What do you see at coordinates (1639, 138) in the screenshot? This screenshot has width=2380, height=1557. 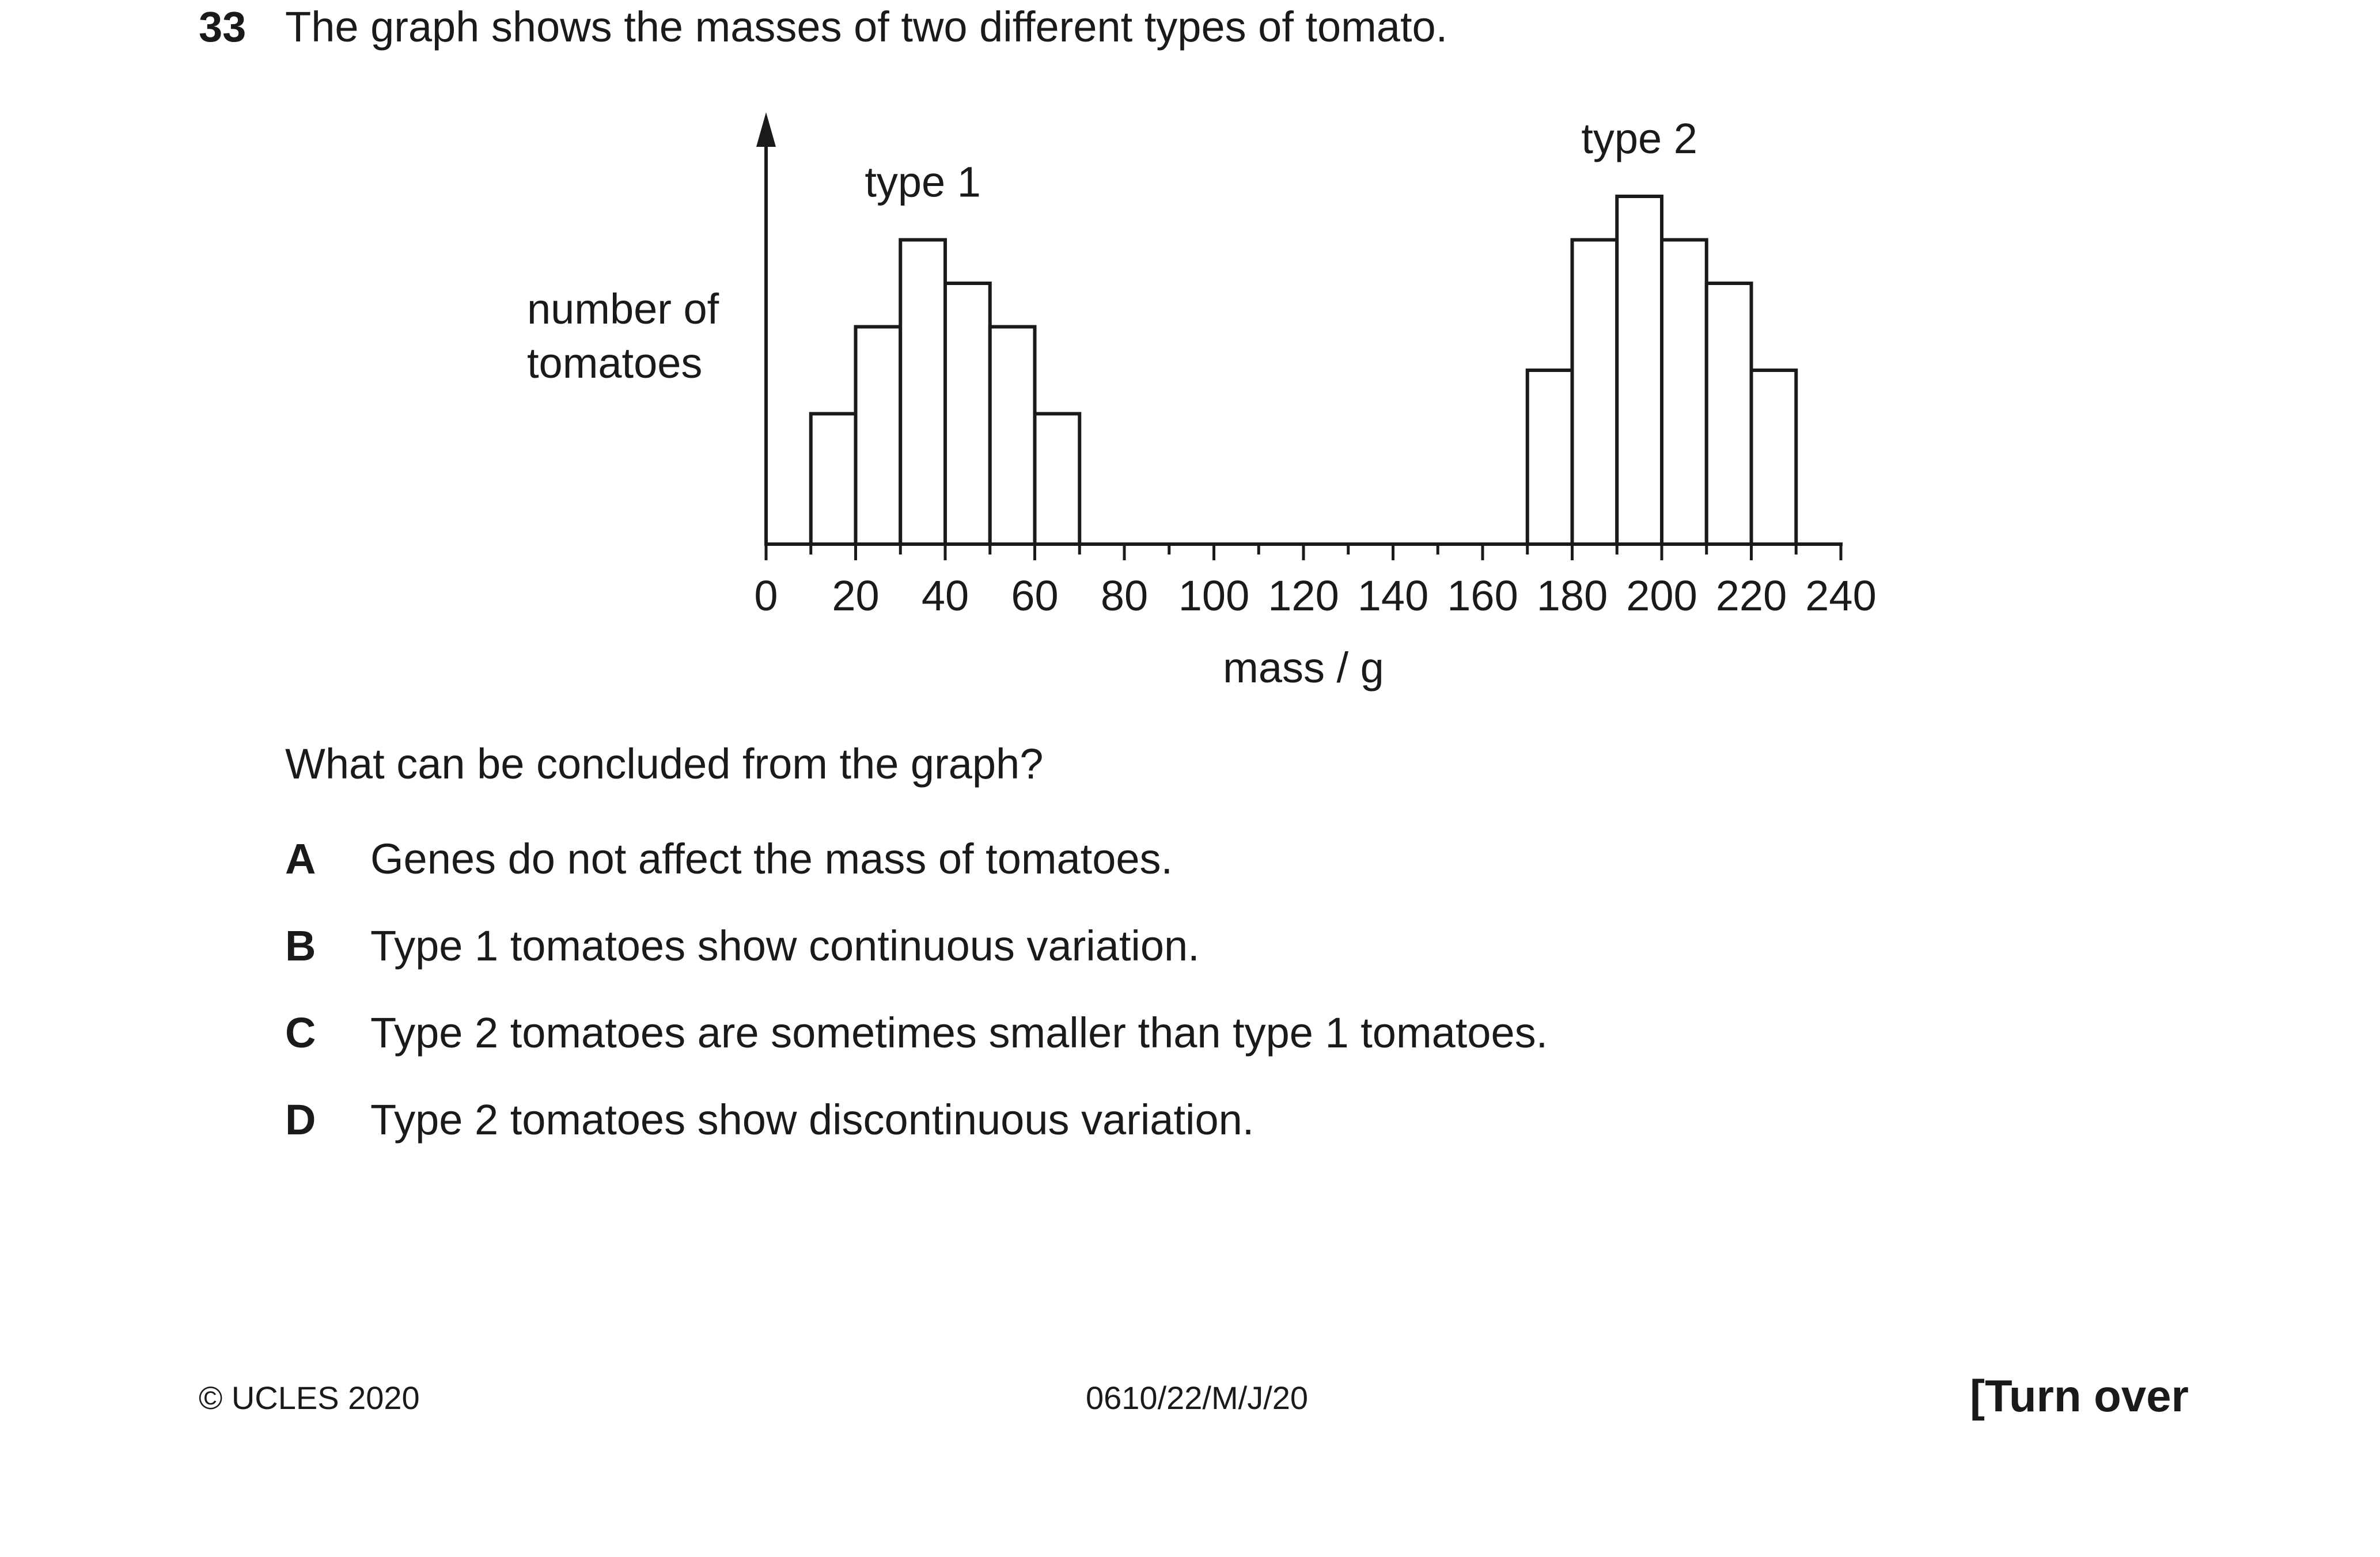 I see `series-label-type-2: type 2` at bounding box center [1639, 138].